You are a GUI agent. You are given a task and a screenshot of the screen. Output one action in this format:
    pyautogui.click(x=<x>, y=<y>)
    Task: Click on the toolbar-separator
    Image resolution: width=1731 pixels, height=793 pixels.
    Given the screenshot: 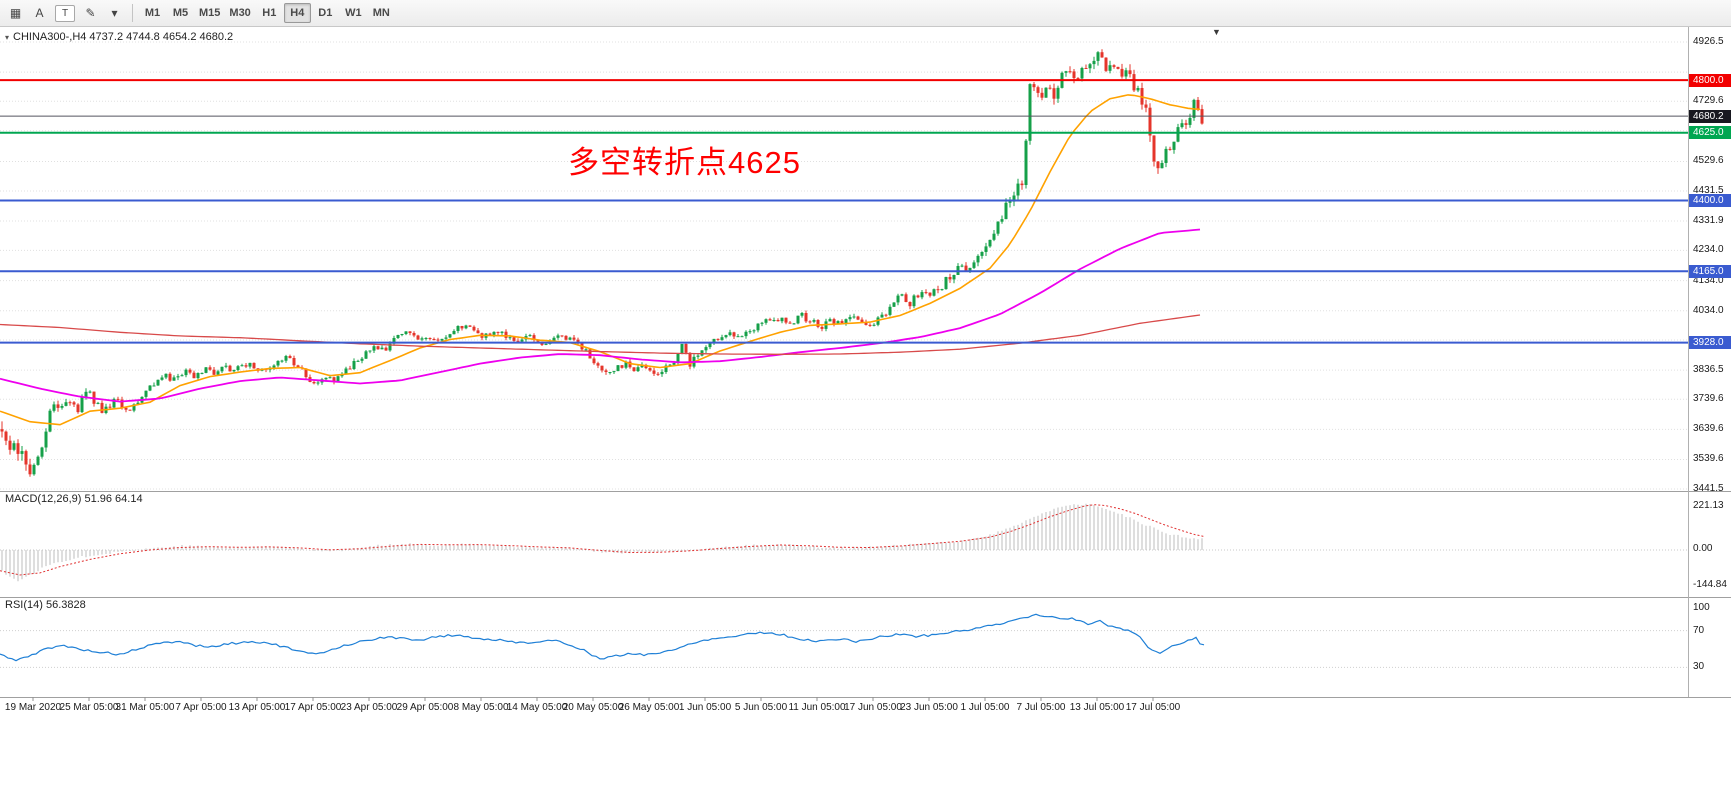 What is the action you would take?
    pyautogui.click(x=132, y=13)
    